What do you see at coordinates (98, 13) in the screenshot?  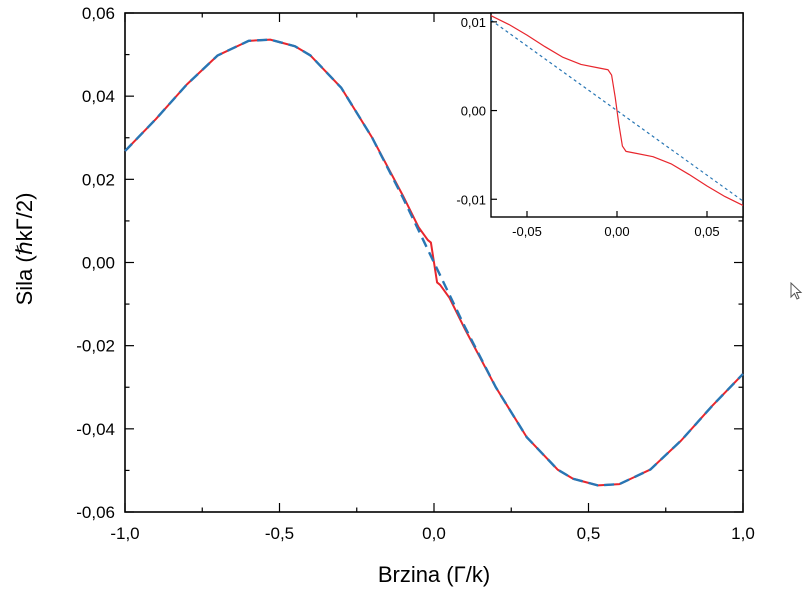 I see `main-y-tick-label: 0,06` at bounding box center [98, 13].